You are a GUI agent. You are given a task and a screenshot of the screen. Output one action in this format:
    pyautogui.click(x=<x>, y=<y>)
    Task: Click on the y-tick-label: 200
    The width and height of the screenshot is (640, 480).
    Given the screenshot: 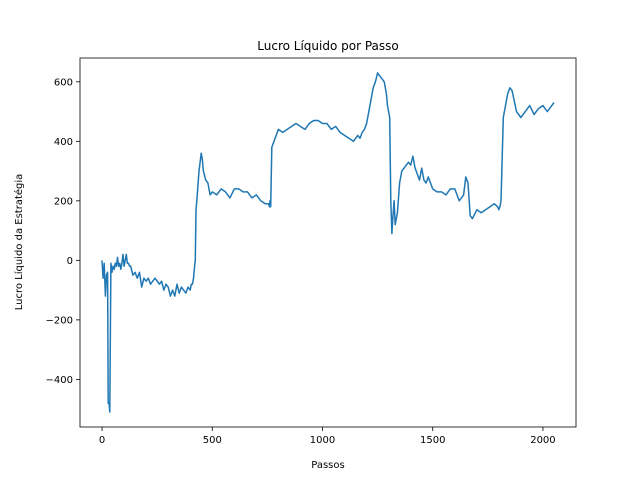 What is the action you would take?
    pyautogui.click(x=63, y=201)
    